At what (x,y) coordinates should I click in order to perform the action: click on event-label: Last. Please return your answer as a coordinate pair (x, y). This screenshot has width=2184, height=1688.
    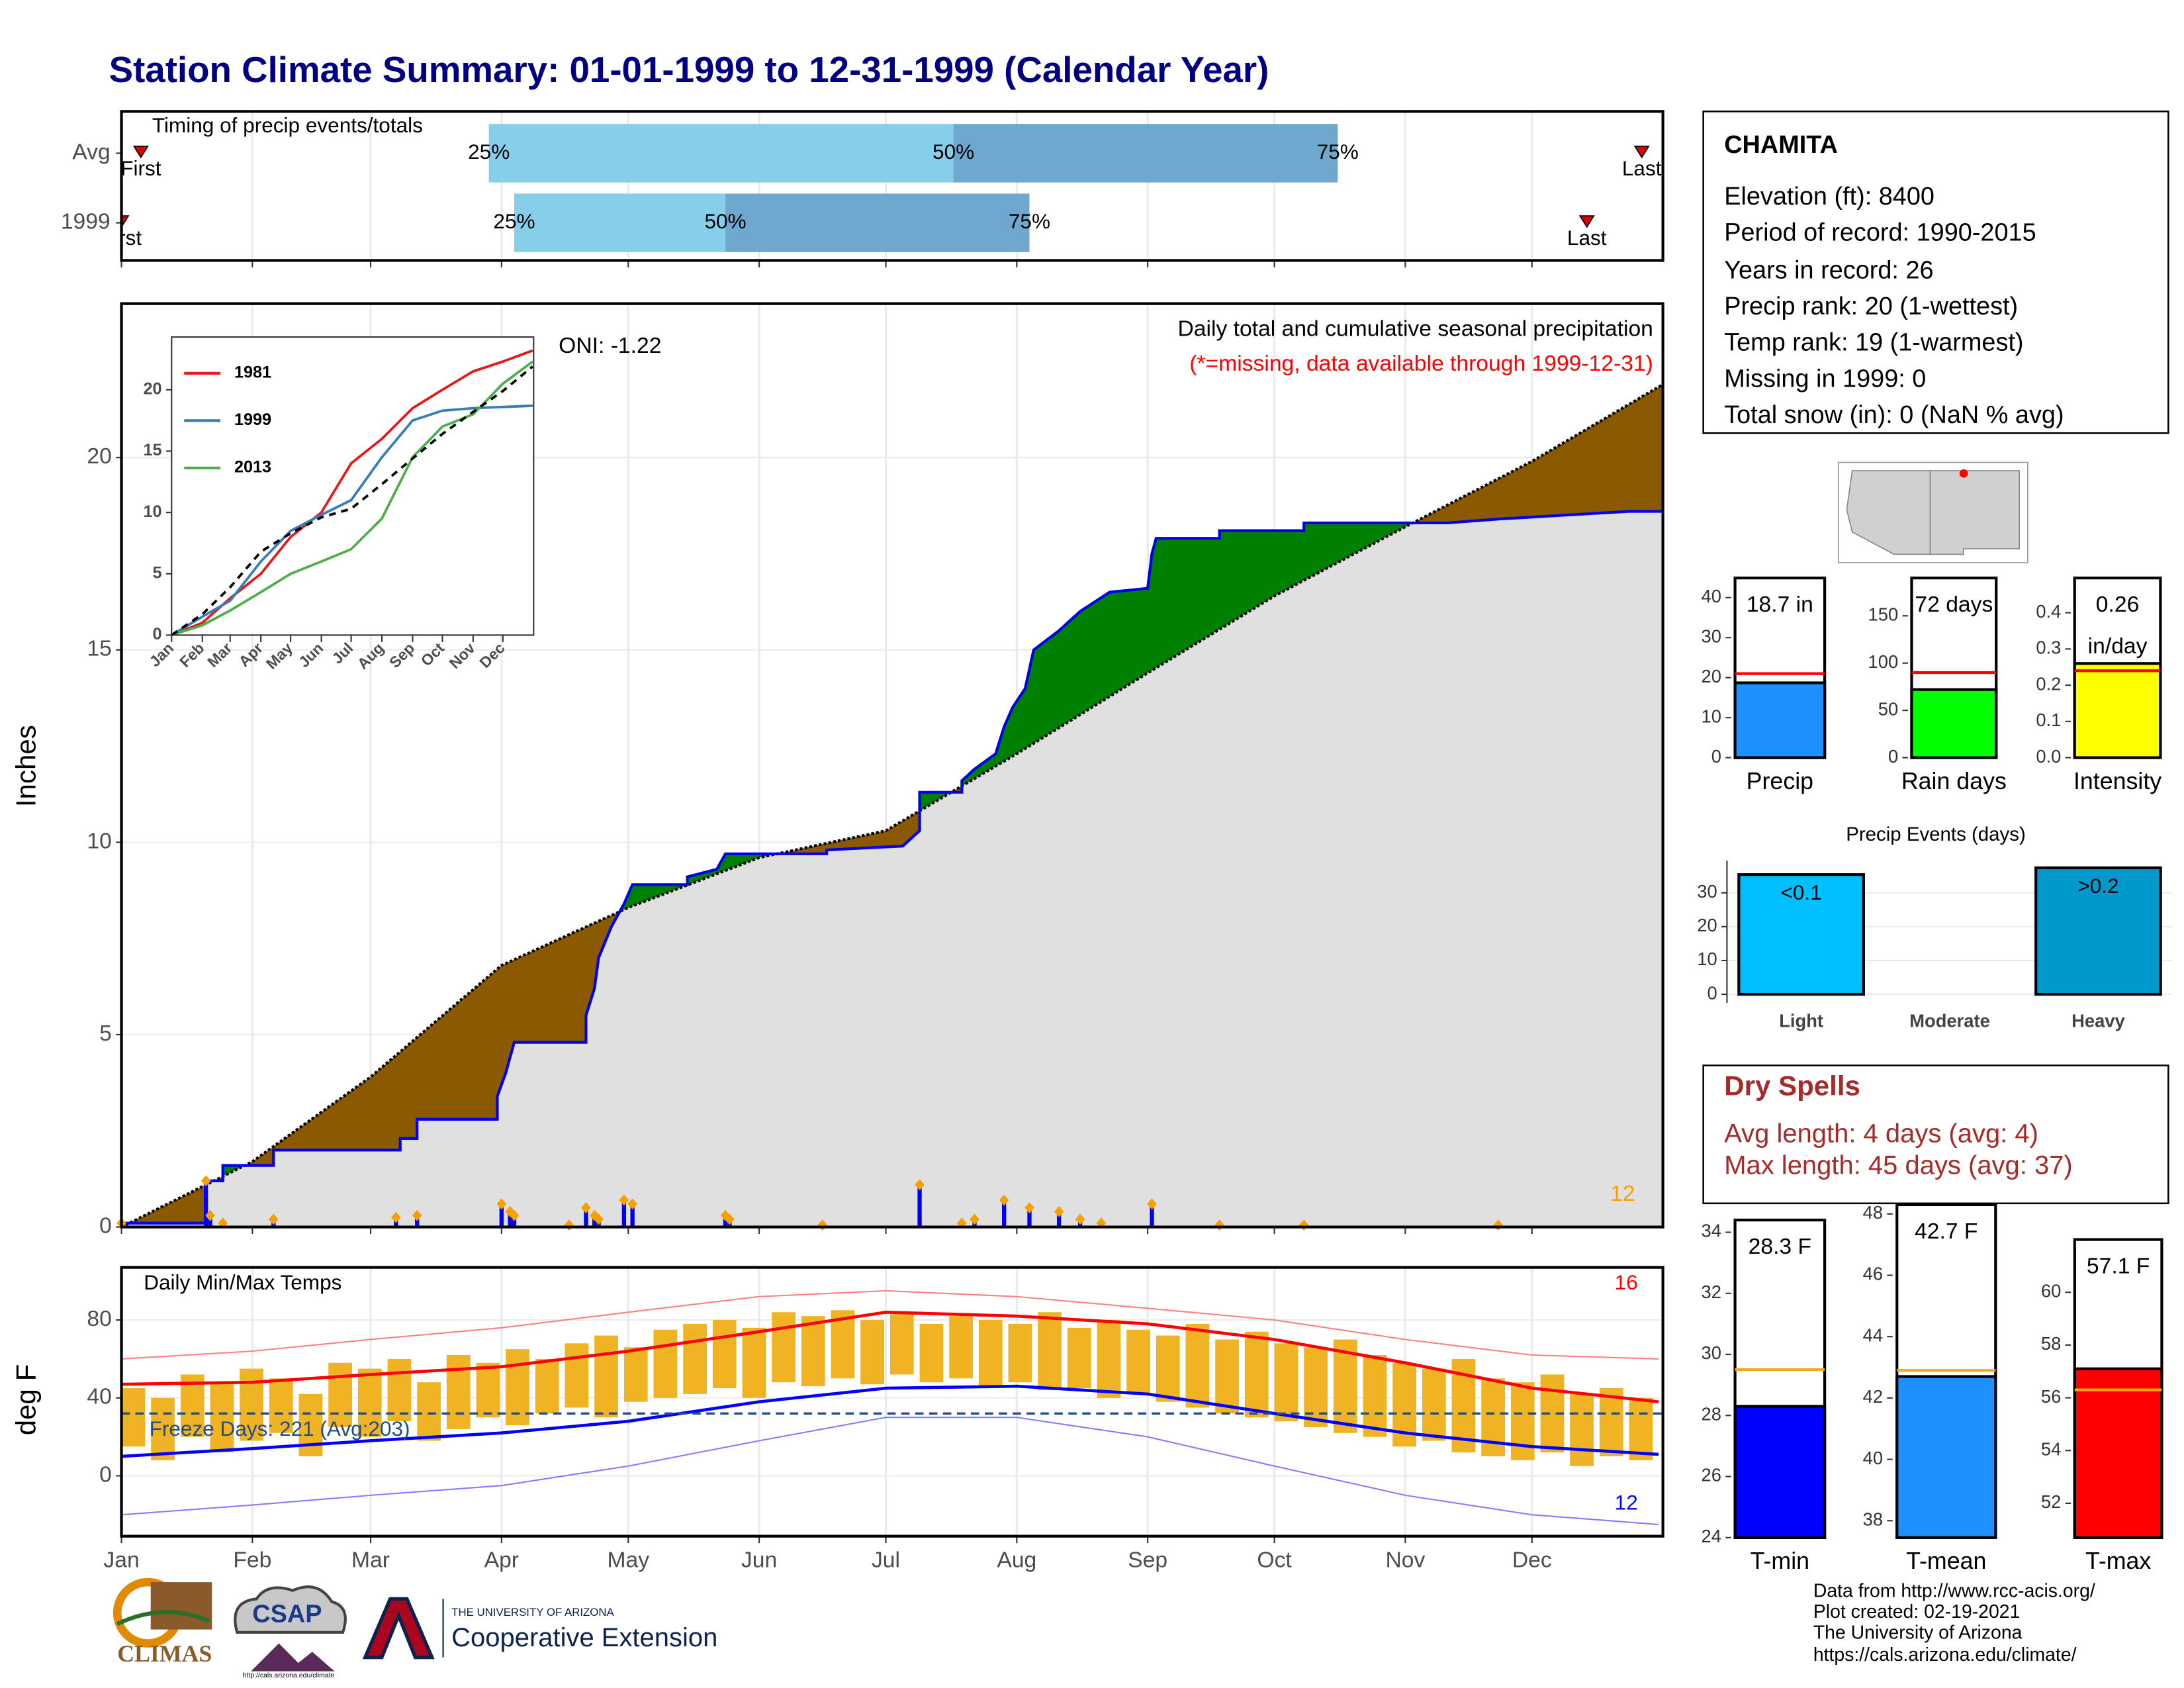
    Looking at the image, I should click on (1642, 168).